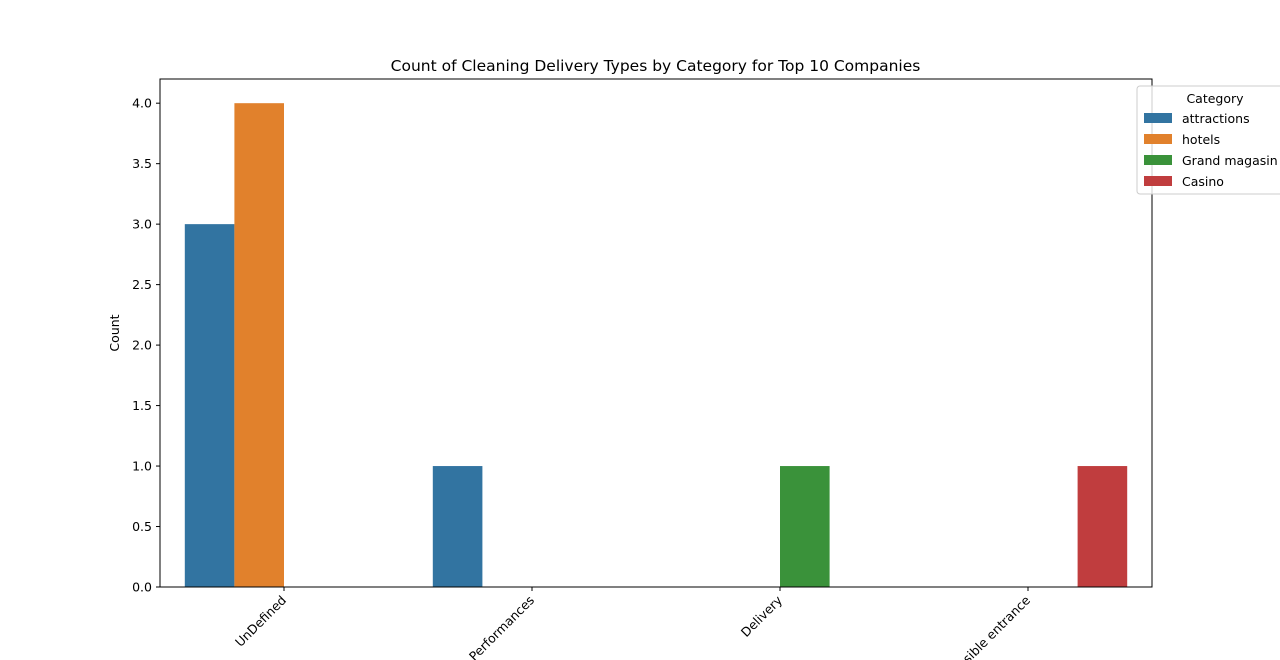 The width and height of the screenshot is (1280, 660). What do you see at coordinates (983, 626) in the screenshot?
I see `x-tick-label: Accessible entrance` at bounding box center [983, 626].